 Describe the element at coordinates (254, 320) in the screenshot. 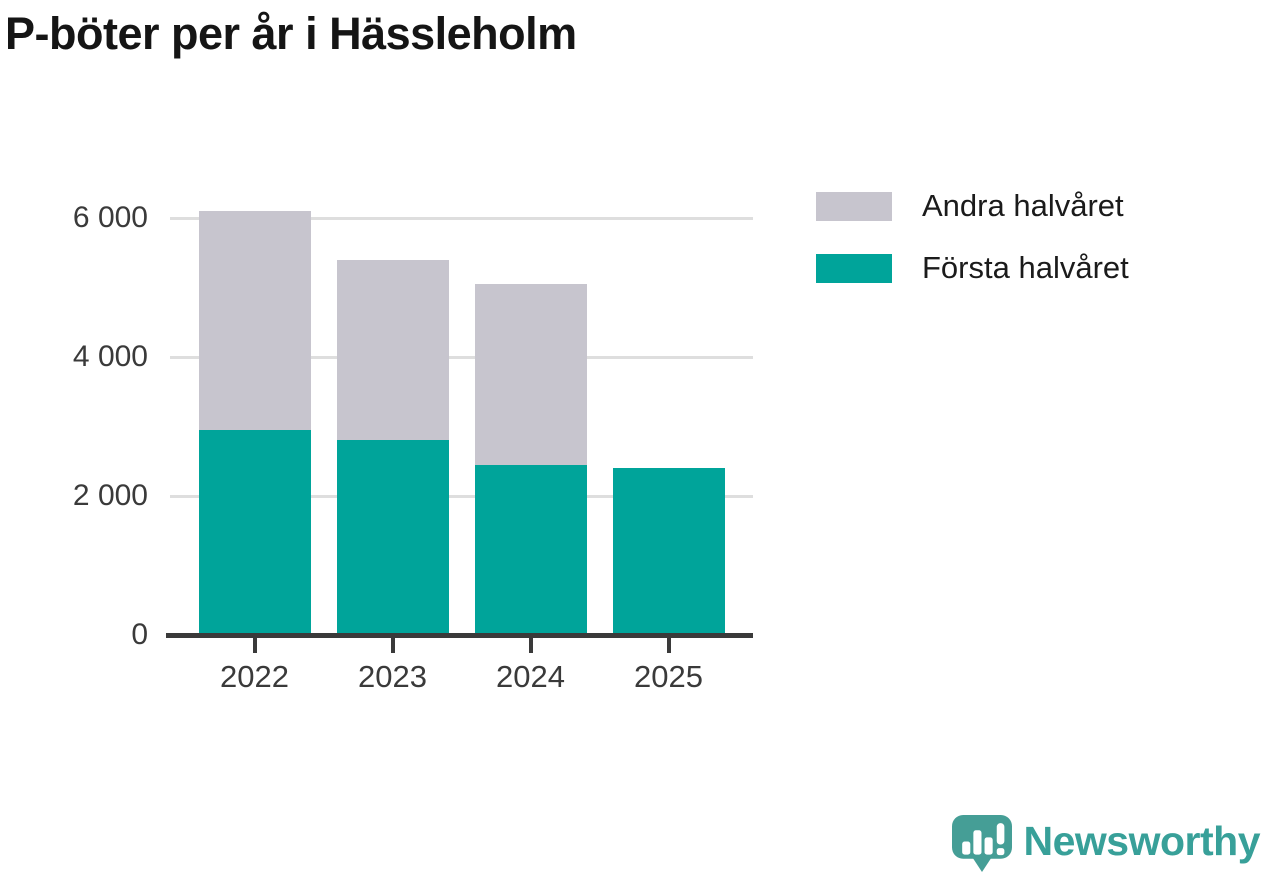

I see `bar-2022-andra-halvaret` at that location.